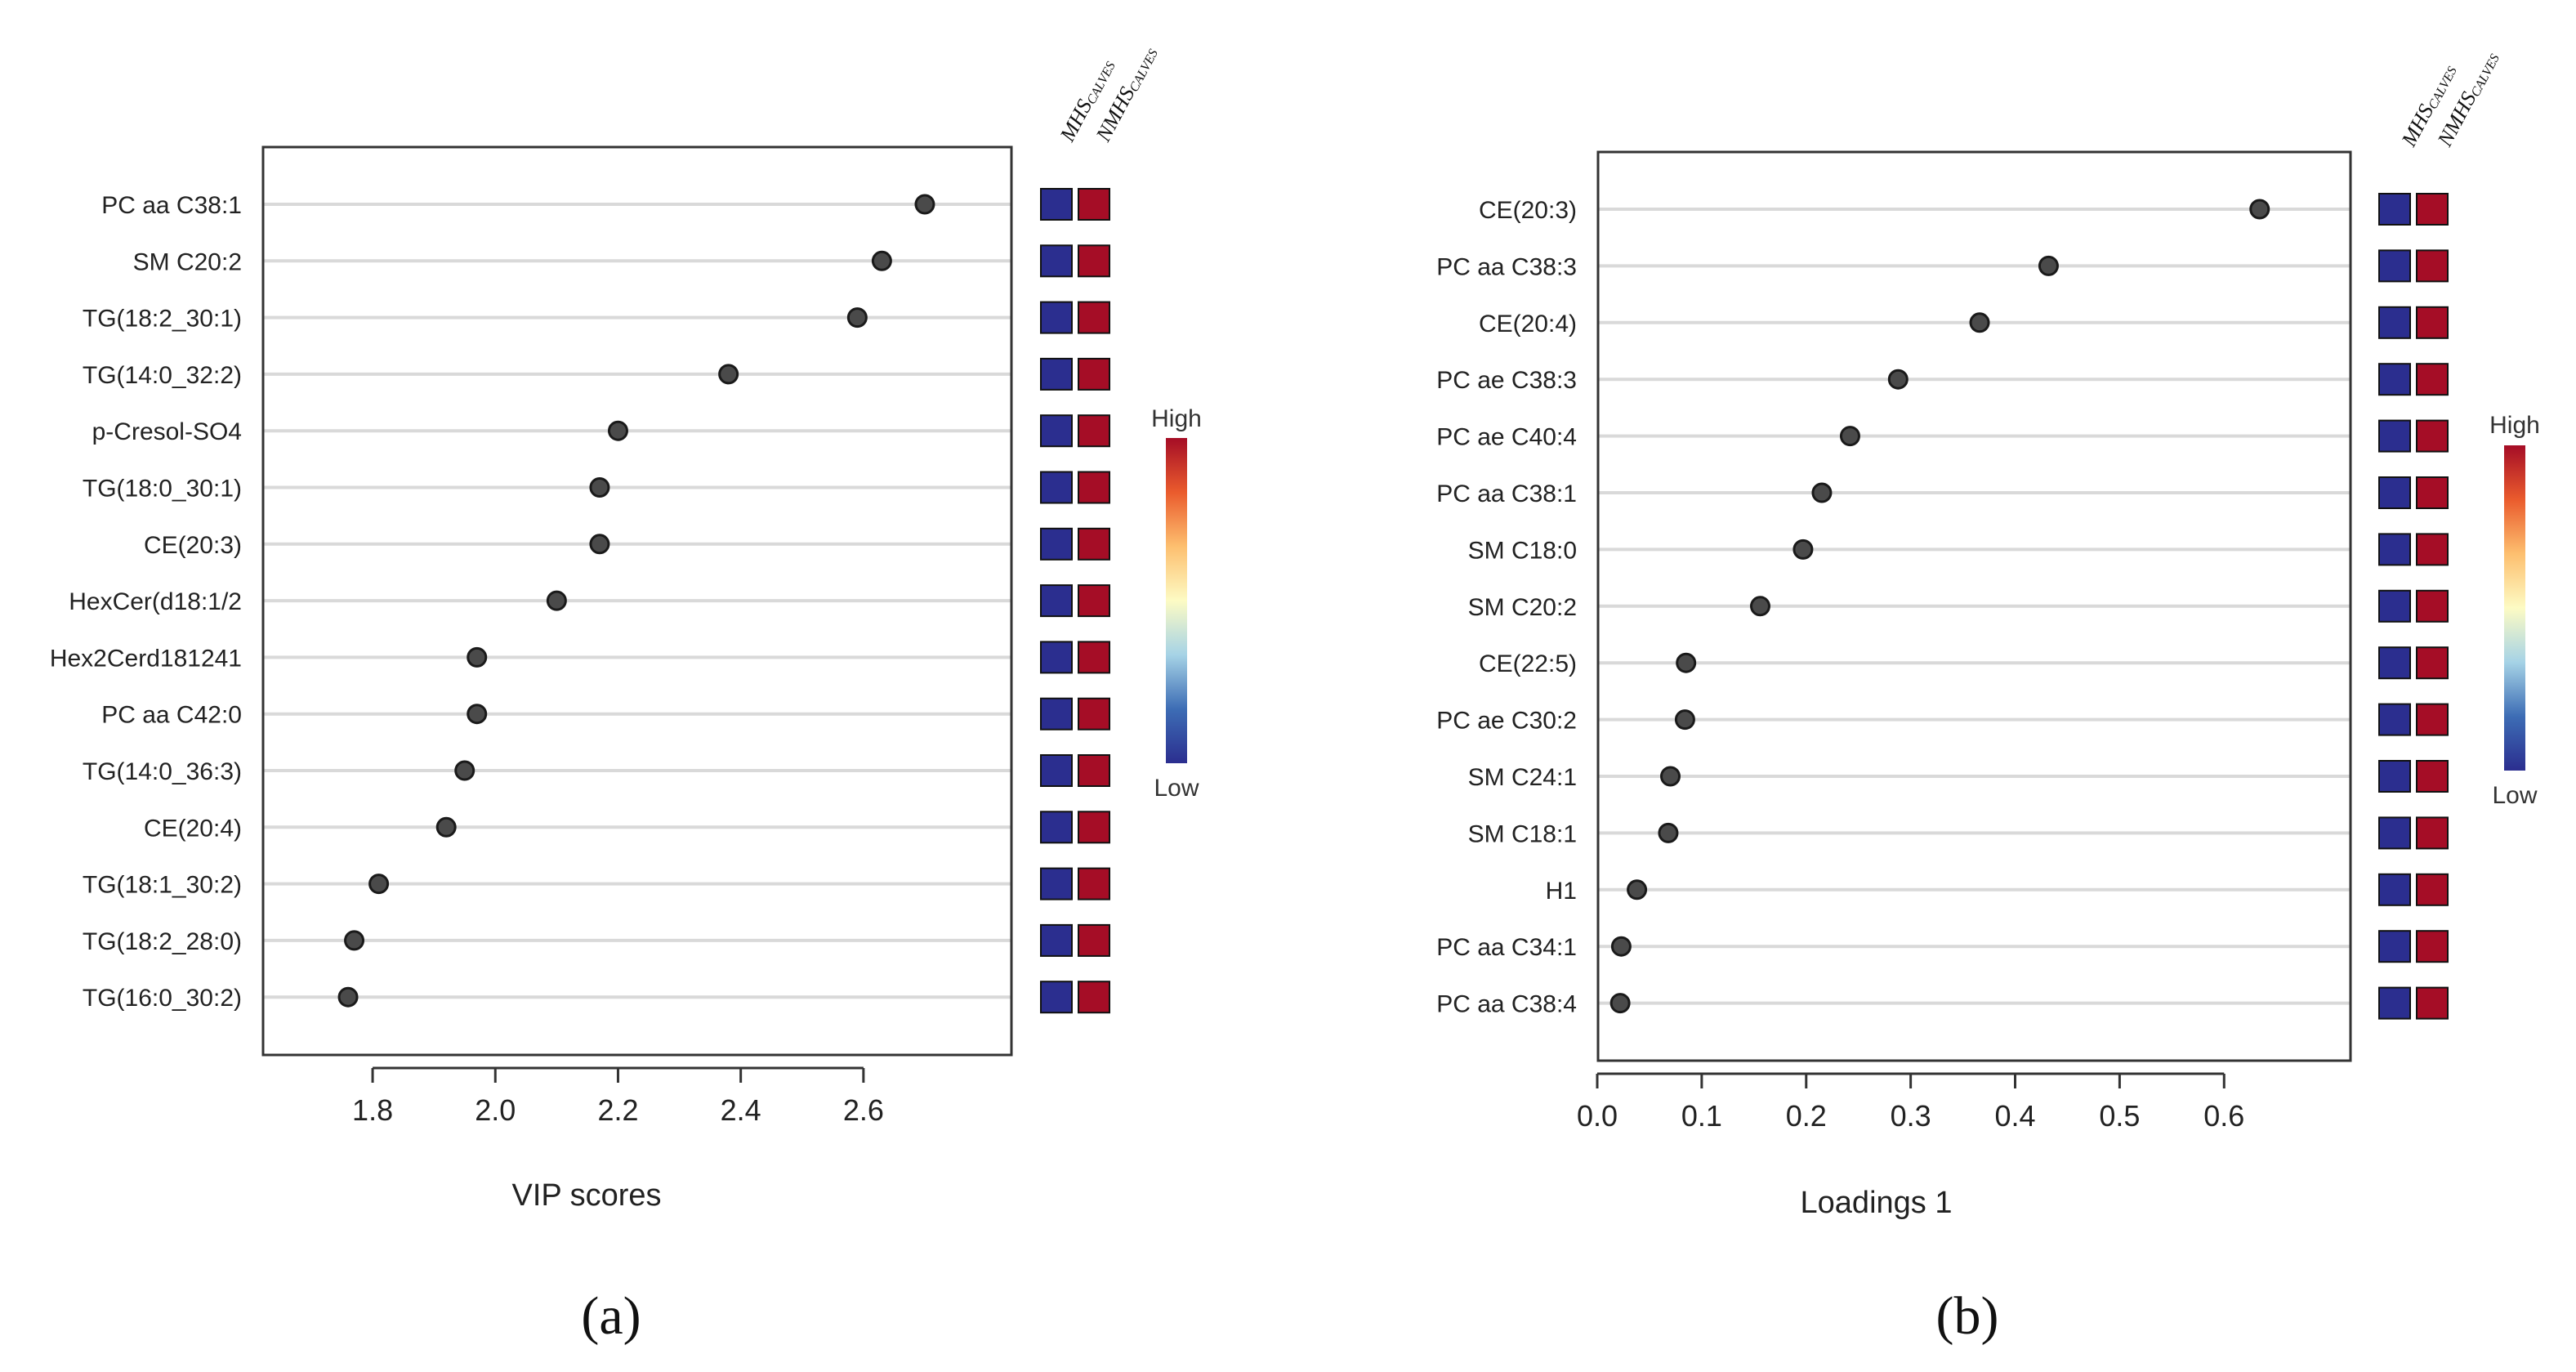 This screenshot has width=2576, height=1372. I want to click on category-label: TG(18:2_28:0), so click(163, 941).